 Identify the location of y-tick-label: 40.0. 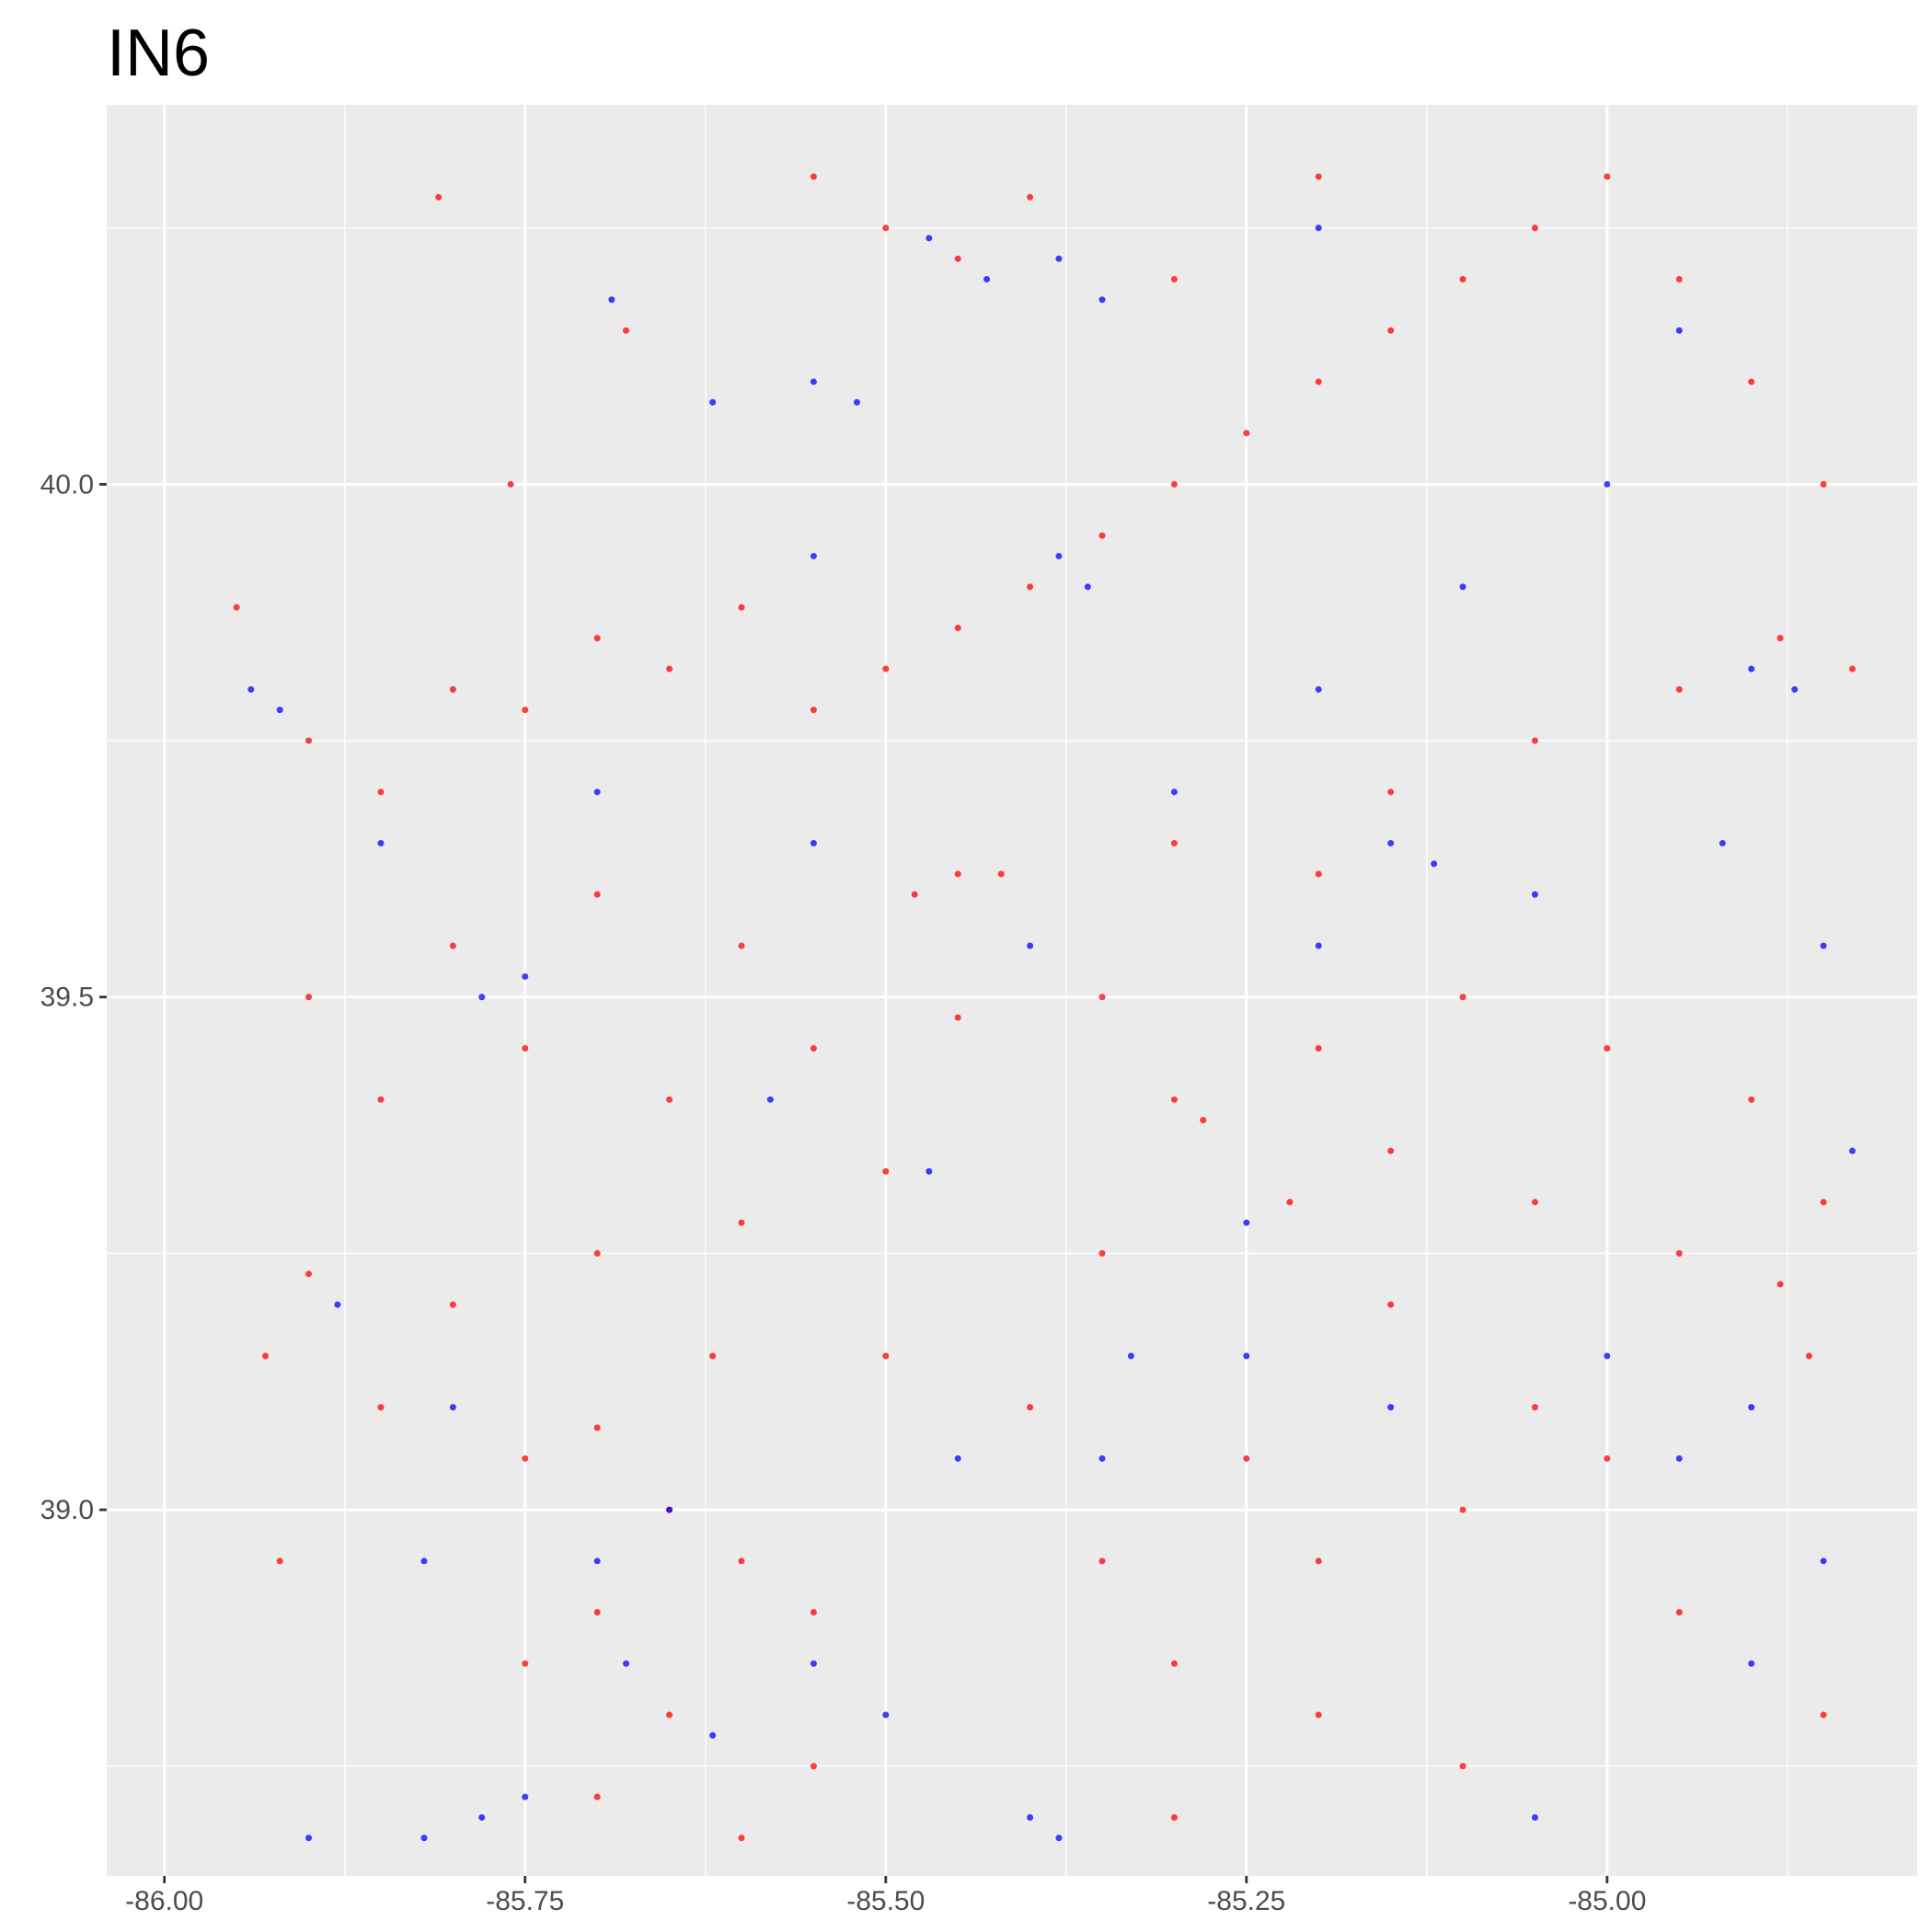
(67, 484).